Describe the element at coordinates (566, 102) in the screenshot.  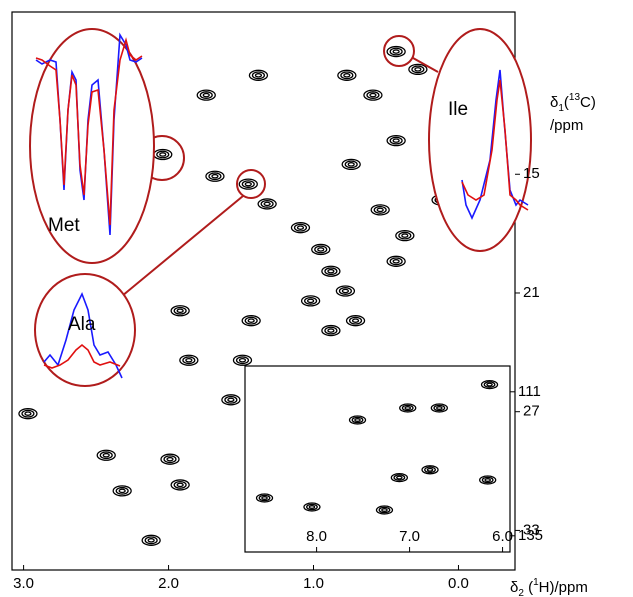
I see `y-label-part: (` at that location.